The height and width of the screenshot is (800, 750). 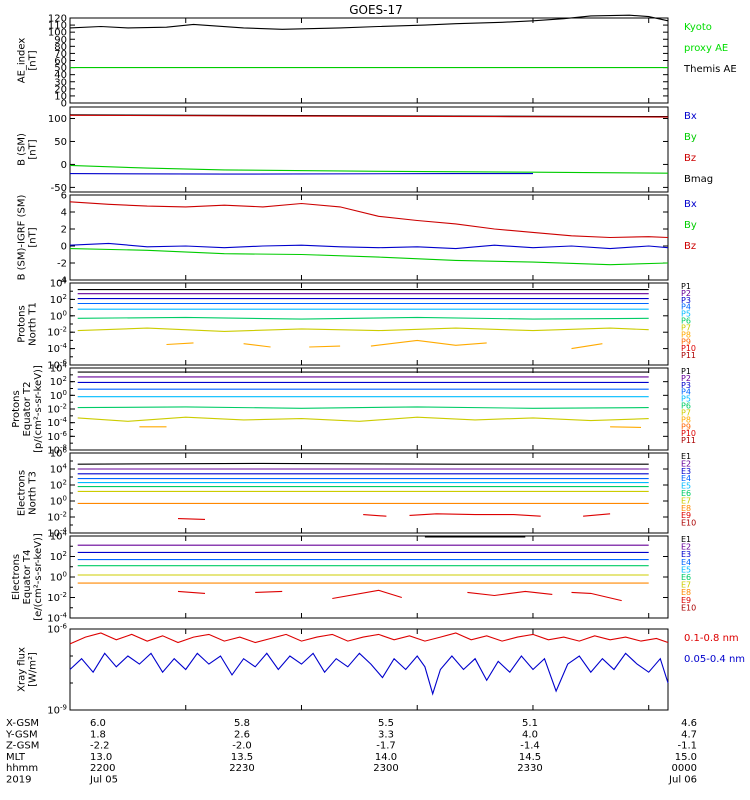 What do you see at coordinates (64, 230) in the screenshot?
I see `y-tick-label: 2` at bounding box center [64, 230].